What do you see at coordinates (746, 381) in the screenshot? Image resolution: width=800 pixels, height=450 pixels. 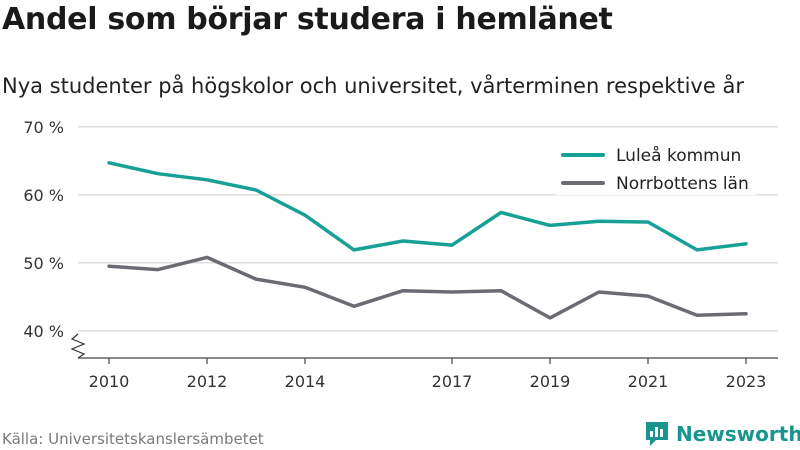 I see `x-tick-label: 2023` at bounding box center [746, 381].